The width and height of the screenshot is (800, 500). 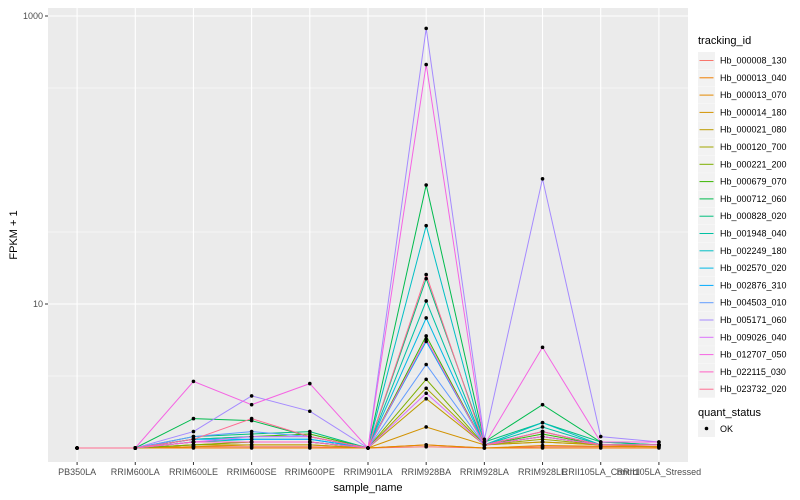 What do you see at coordinates (310, 472) in the screenshot?
I see `x-tick-label: RRIM600PE` at bounding box center [310, 472].